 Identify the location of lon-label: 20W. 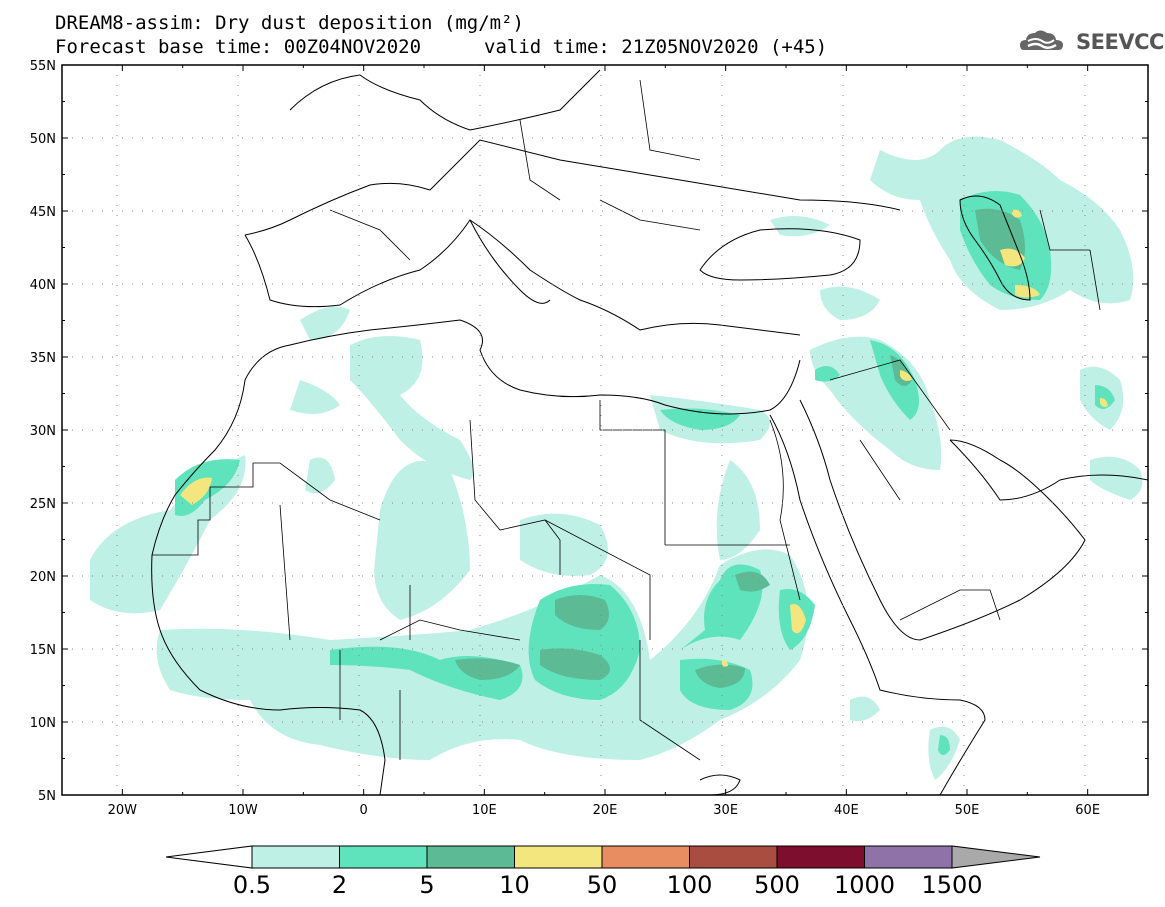
(123, 810).